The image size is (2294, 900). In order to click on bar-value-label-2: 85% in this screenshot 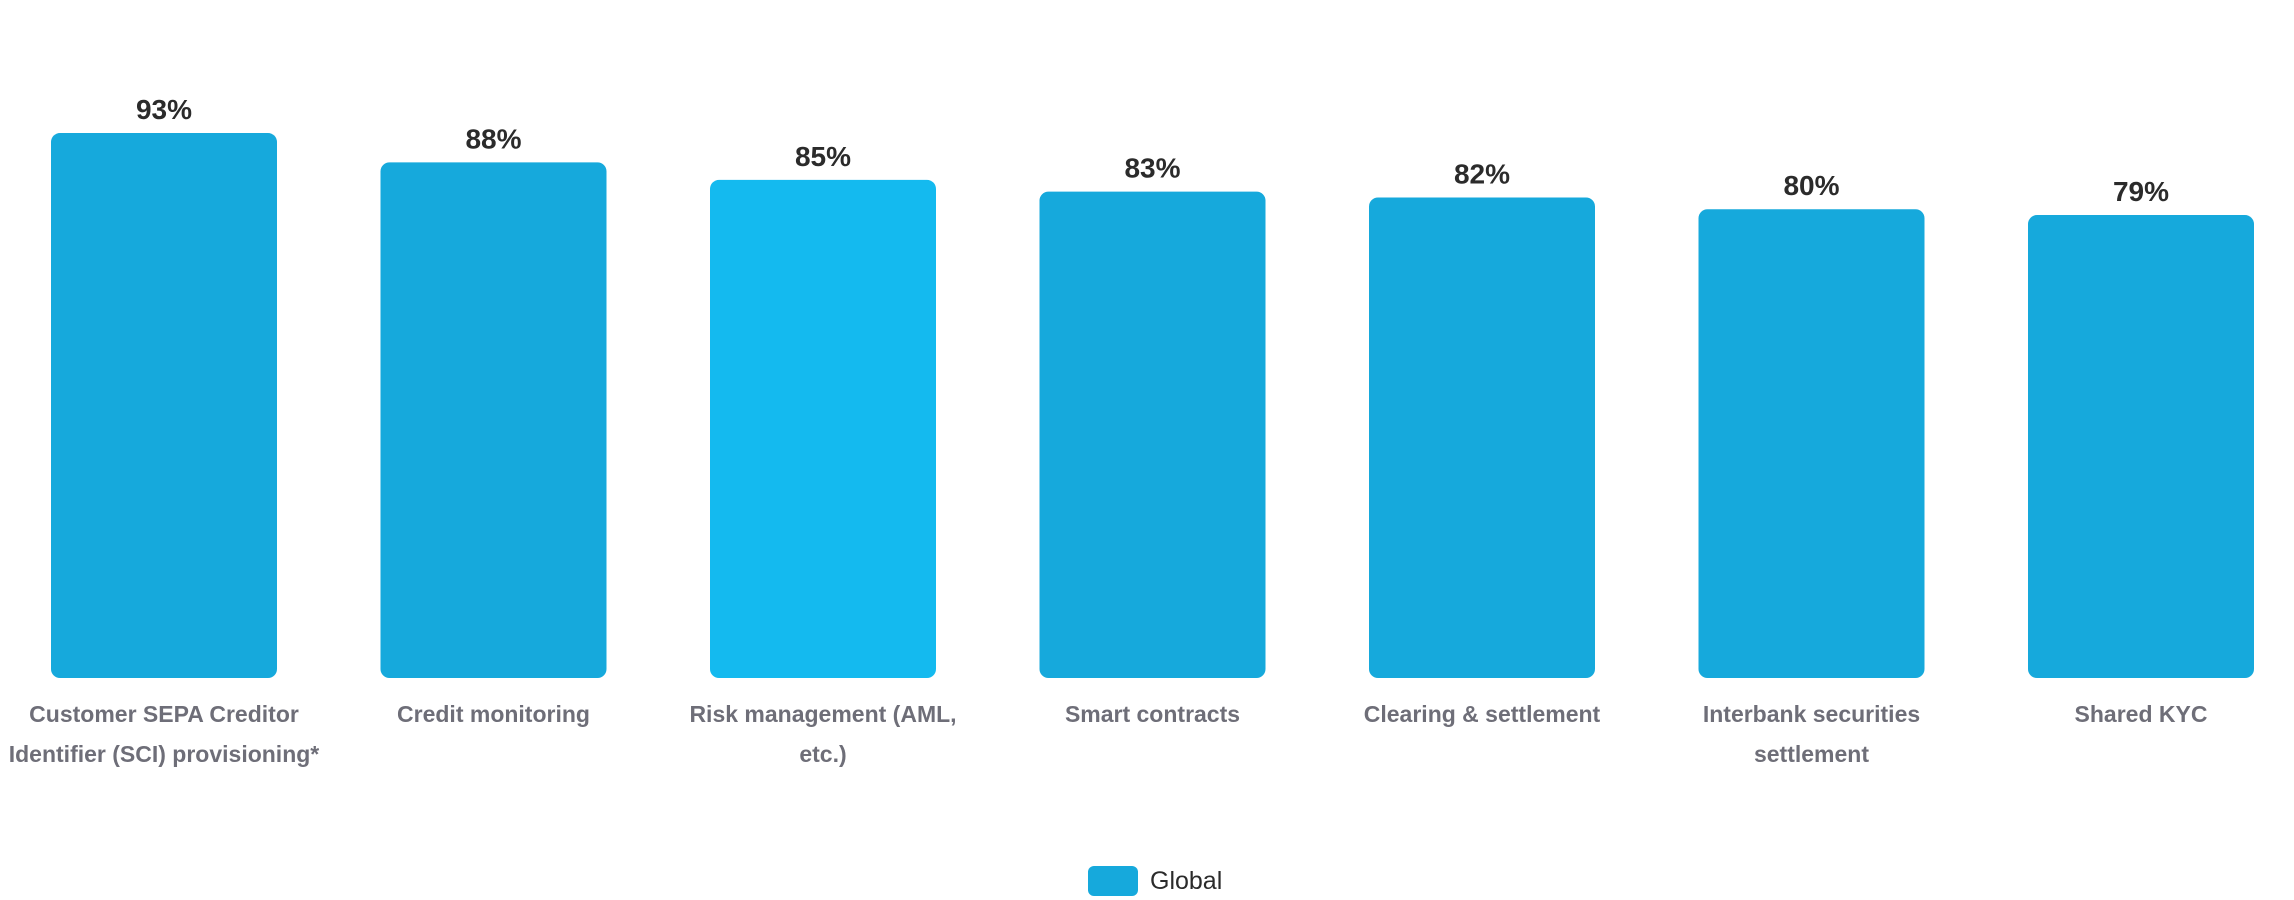, I will do `click(823, 156)`.